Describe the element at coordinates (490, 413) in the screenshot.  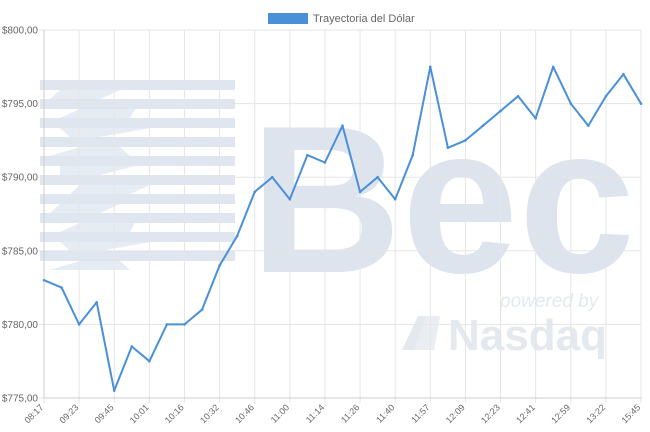
I see `x-tick-label: 12:23` at that location.